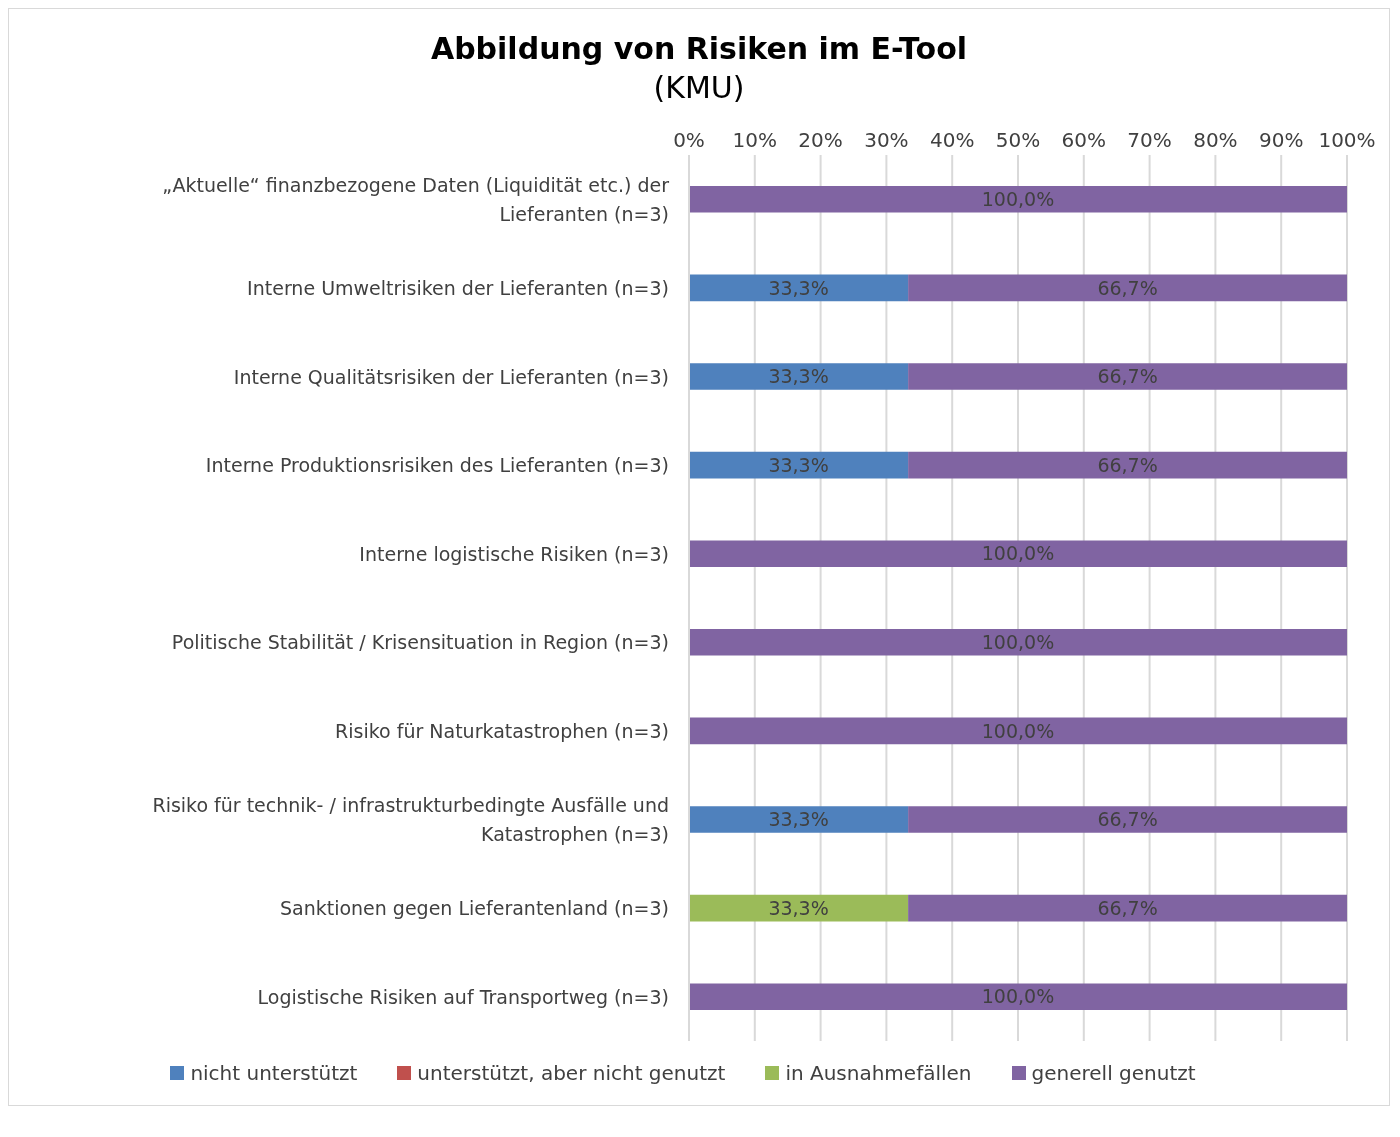 Image resolution: width=1400 pixels, height=1137 pixels. Describe the element at coordinates (820, 140) in the screenshot. I see `x-tick-label: 20%` at that location.